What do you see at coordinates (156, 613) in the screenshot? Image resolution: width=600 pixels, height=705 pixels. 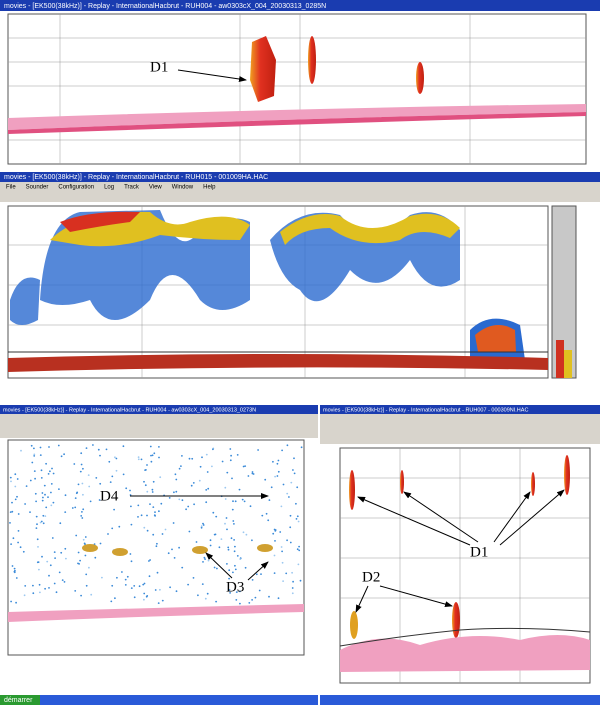 I see `seabed` at bounding box center [156, 613].